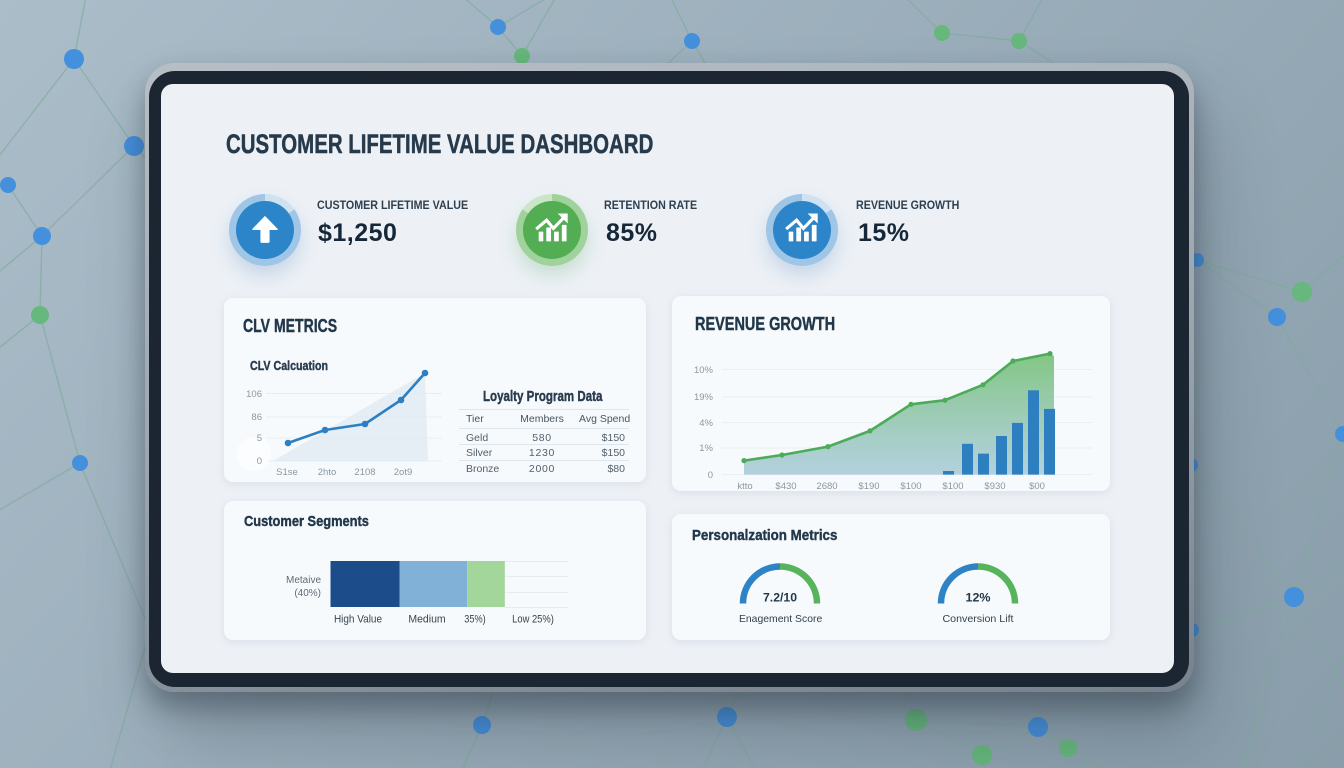  I want to click on svg-text: S1se, so click(287, 472).